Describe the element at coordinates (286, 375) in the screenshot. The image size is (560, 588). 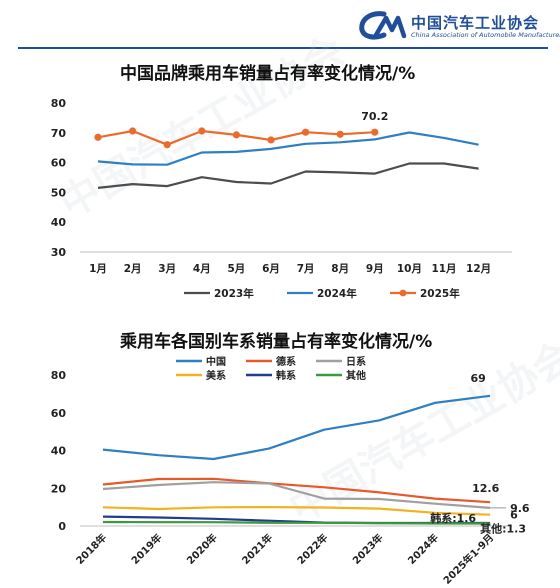
I see `legend-label: 韩系` at that location.